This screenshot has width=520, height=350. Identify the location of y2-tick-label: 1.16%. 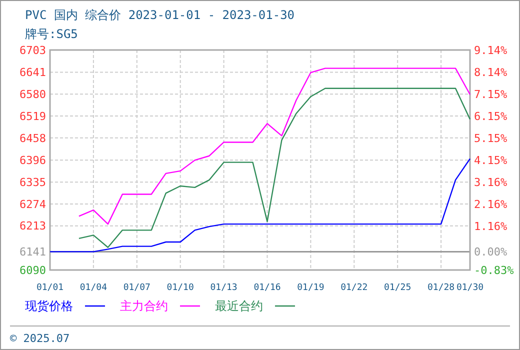
(491, 226).